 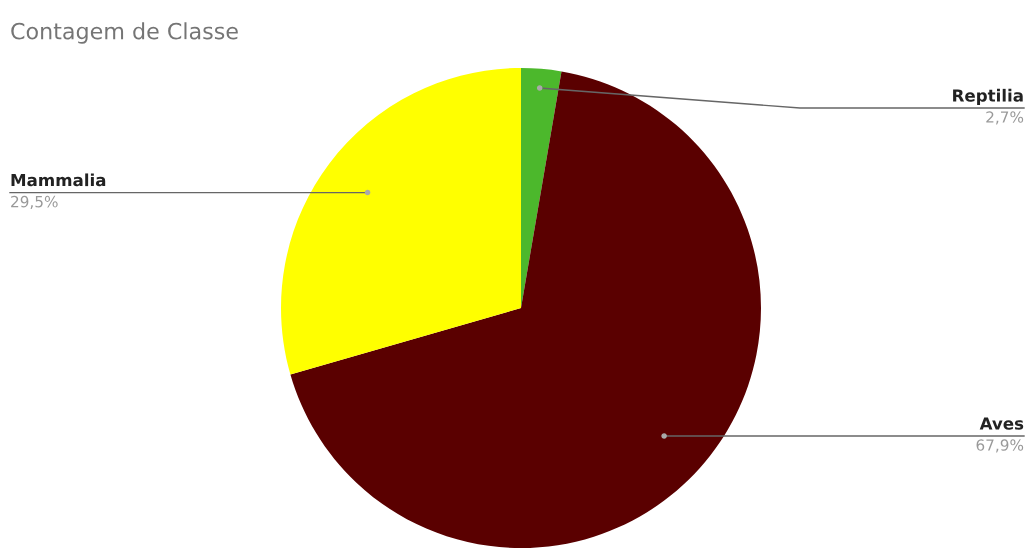 I want to click on data-label: 29,5%, so click(x=34, y=202).